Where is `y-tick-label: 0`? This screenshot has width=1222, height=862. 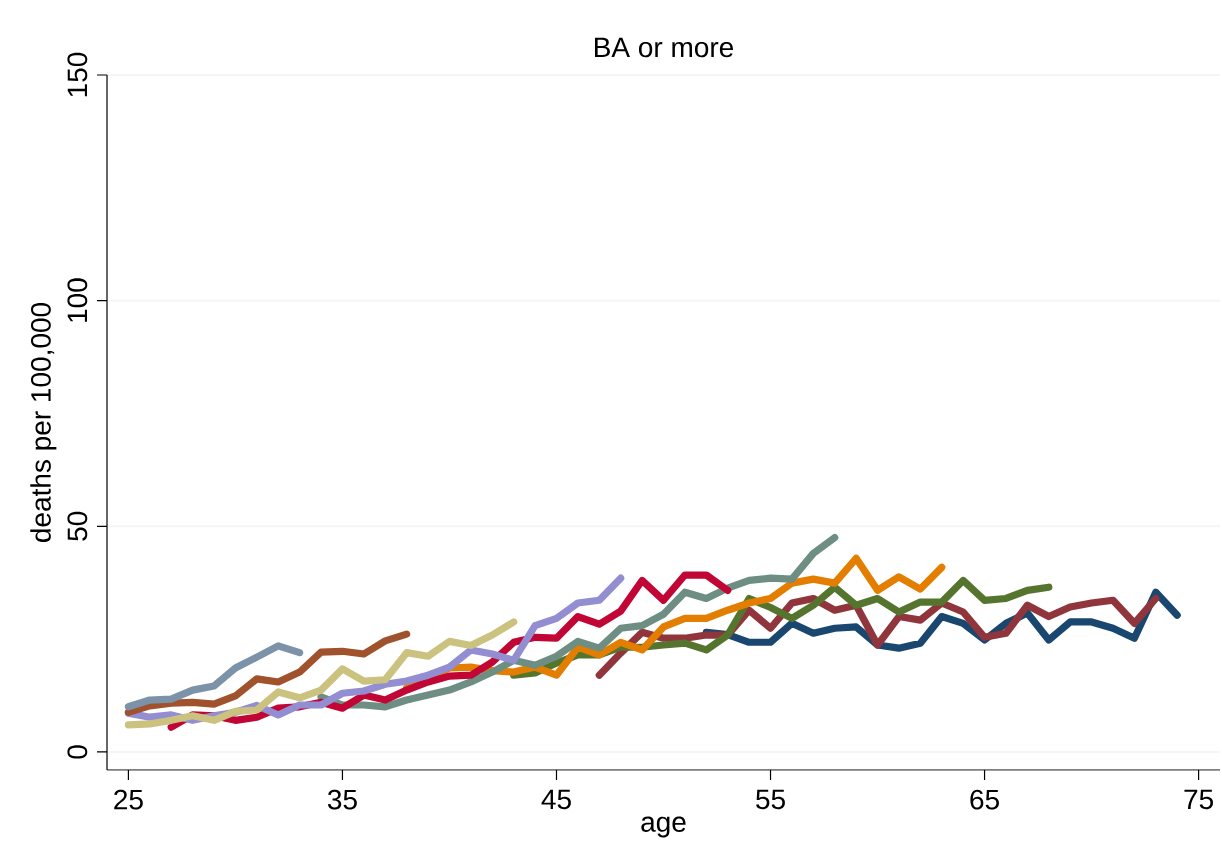
y-tick-label: 0 is located at coordinates (77, 752).